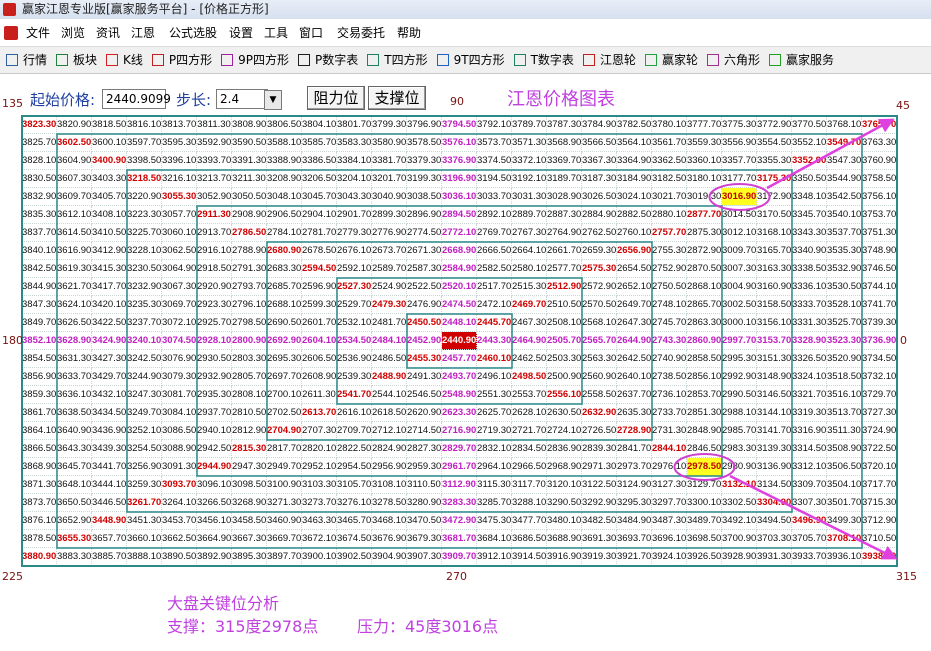 This screenshot has width=931, height=651. I want to click on toolbar-button: 赢家服务, so click(801, 60).